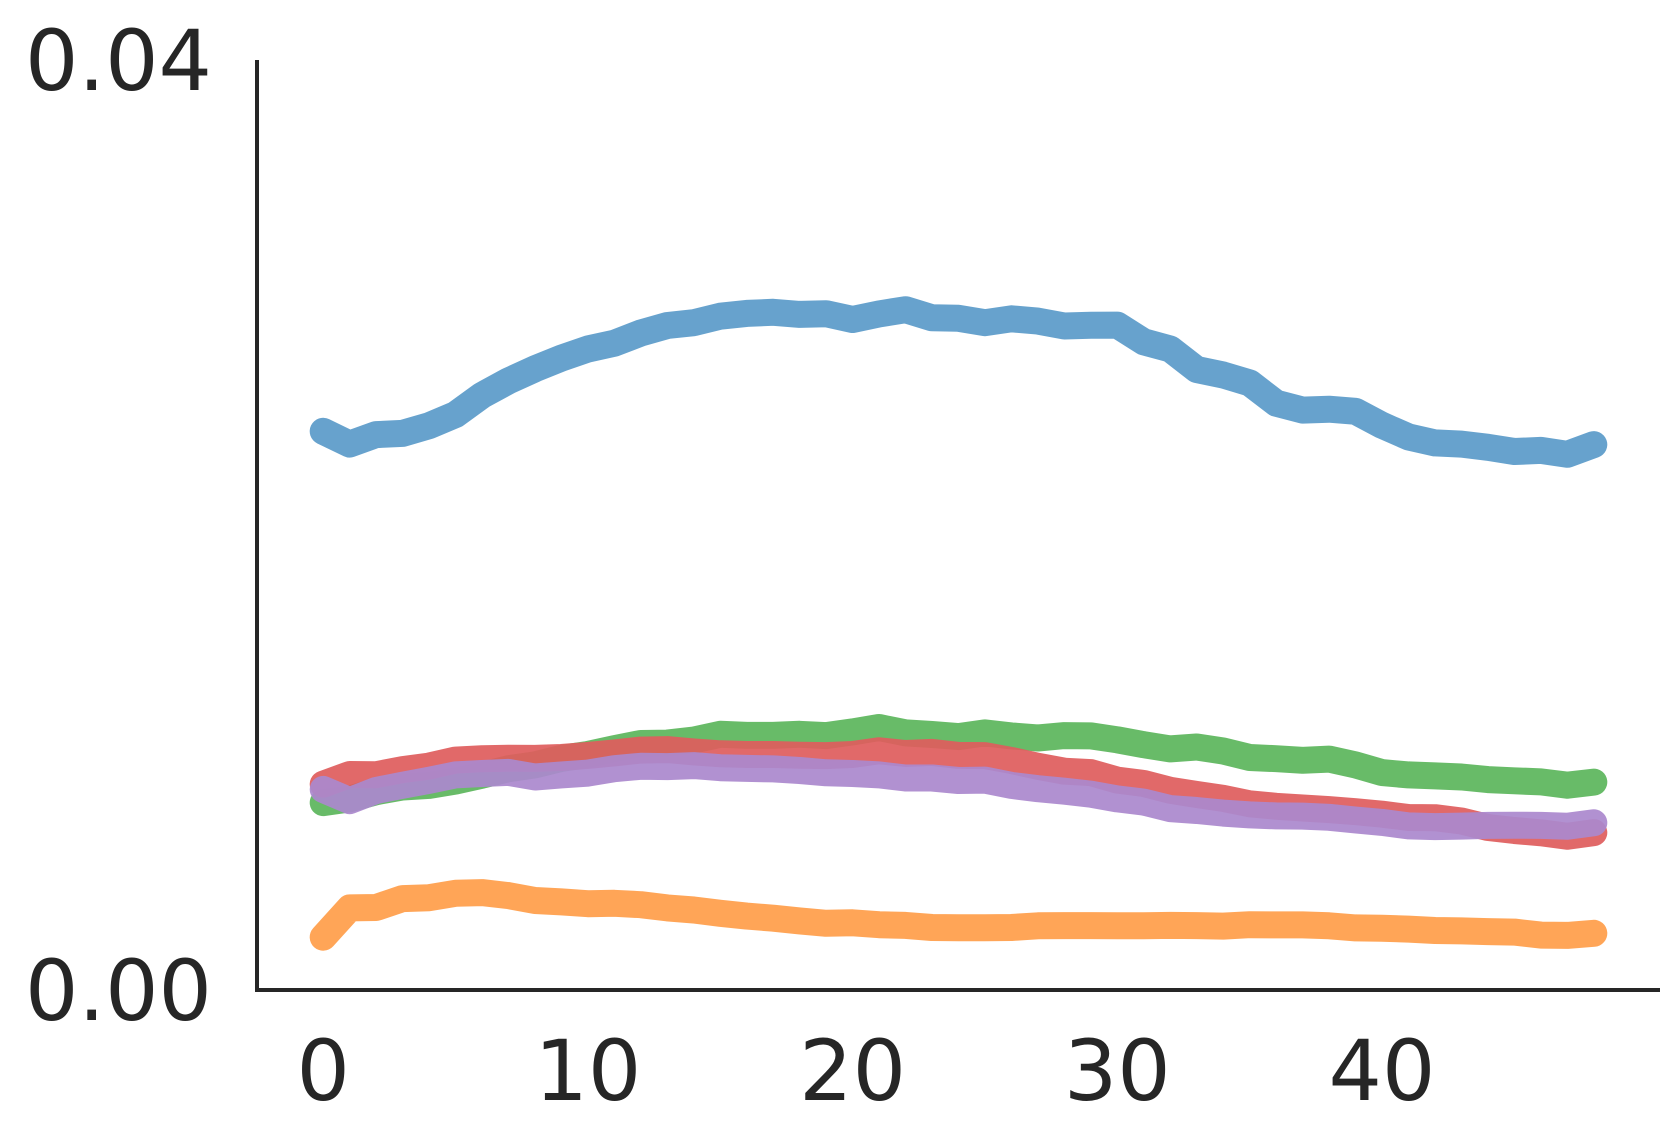  Describe the element at coordinates (118, 526) in the screenshot. I see `y-axis-ticks: 0.00 0.04` at that location.